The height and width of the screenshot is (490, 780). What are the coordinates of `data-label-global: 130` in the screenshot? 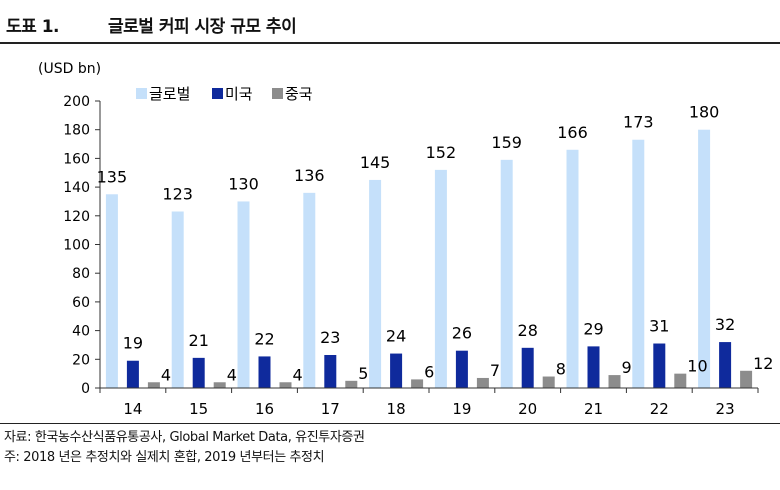 It's located at (243, 183).